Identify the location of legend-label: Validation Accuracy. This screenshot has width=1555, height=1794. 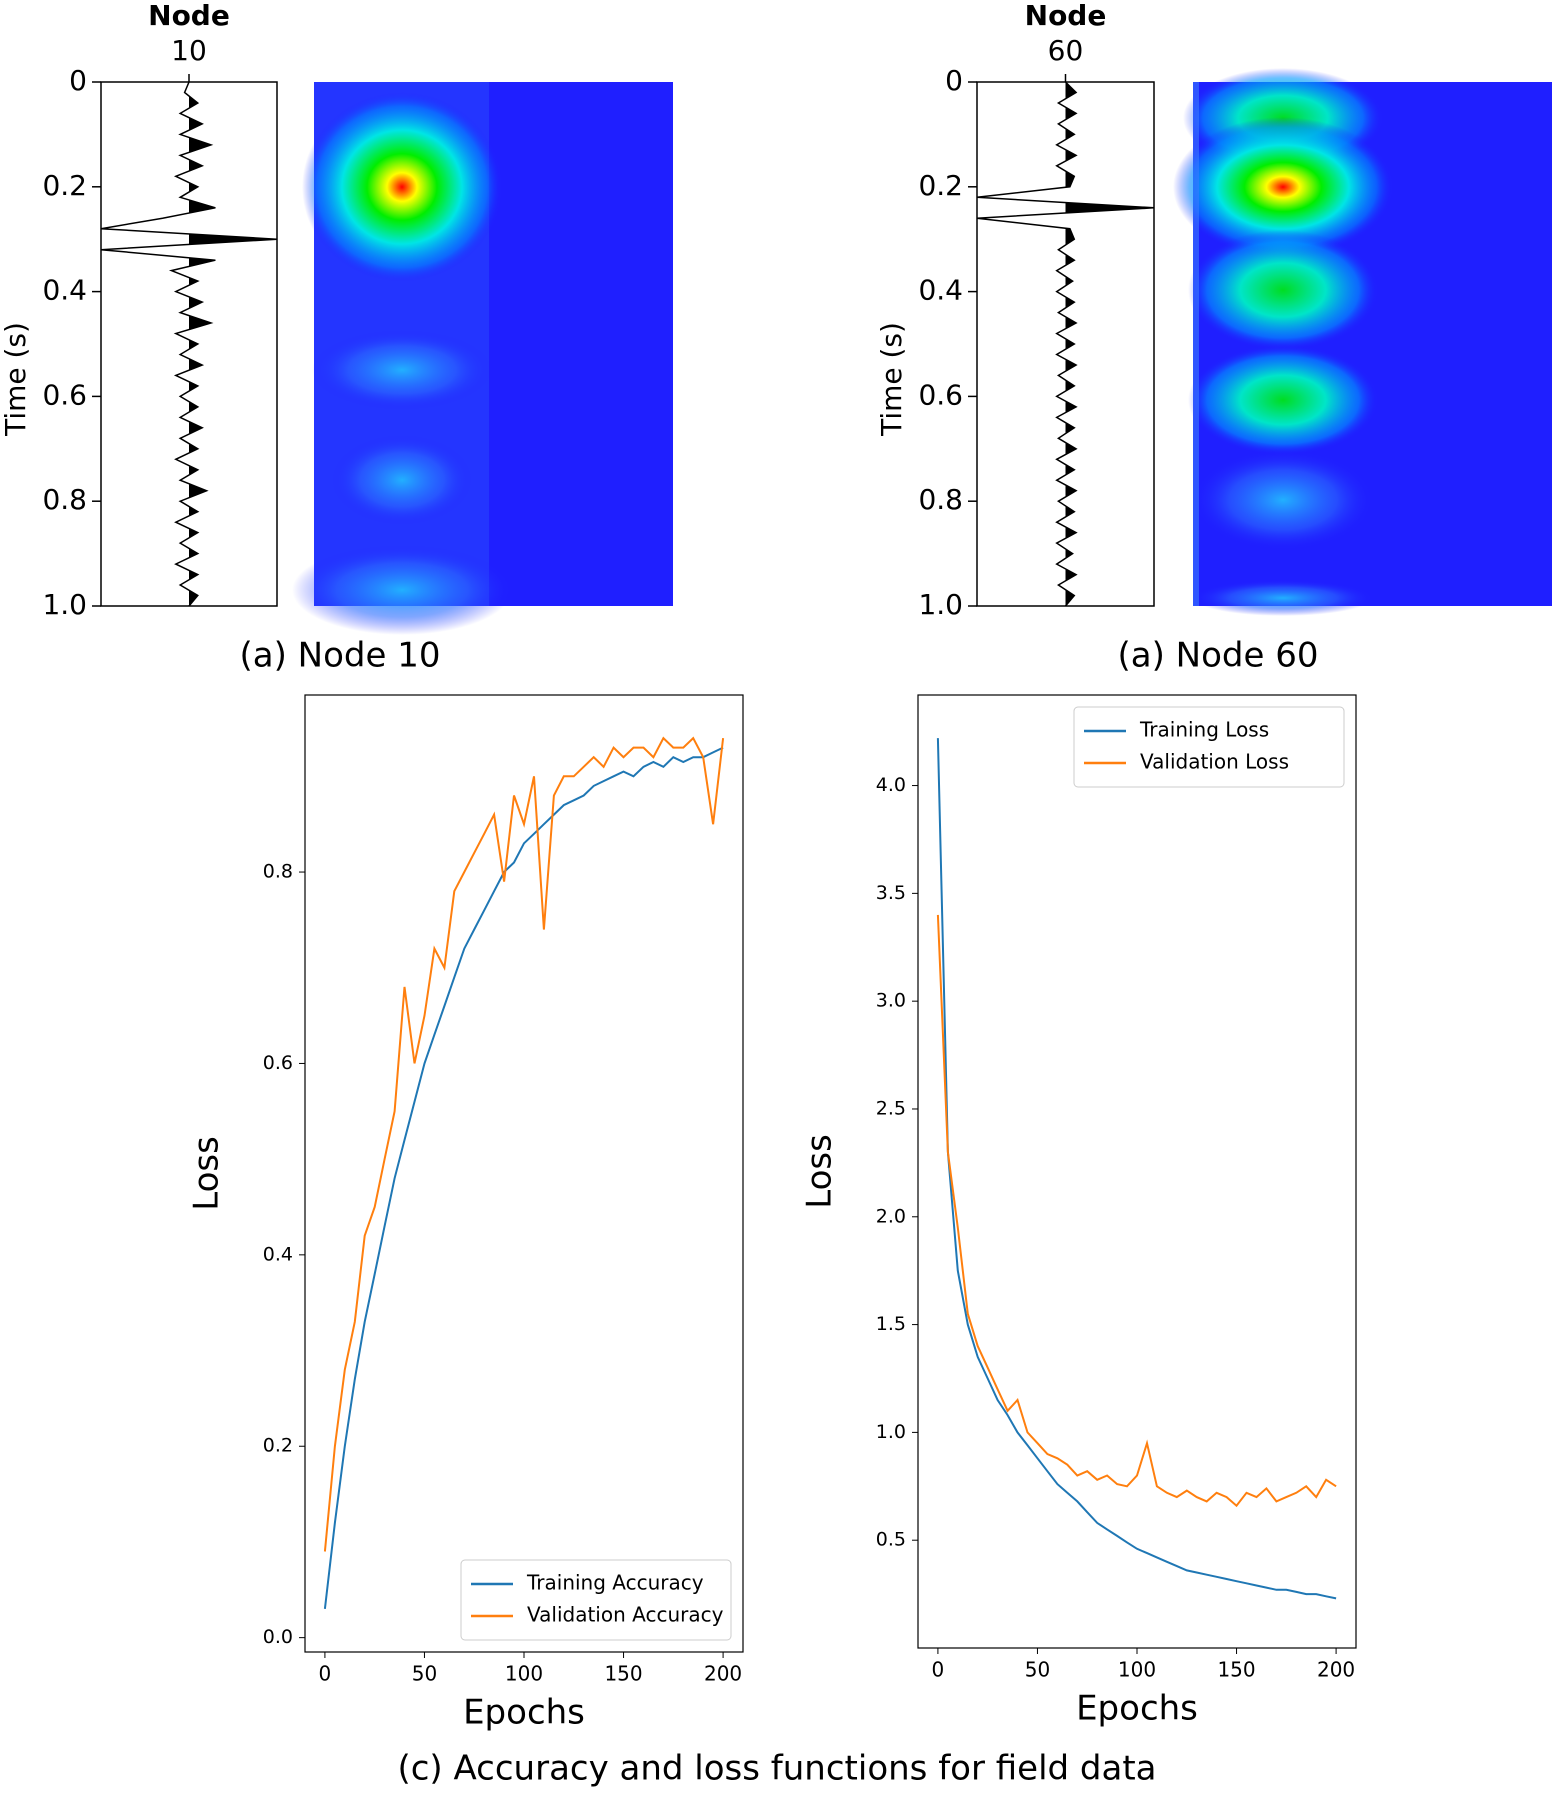
(625, 1615).